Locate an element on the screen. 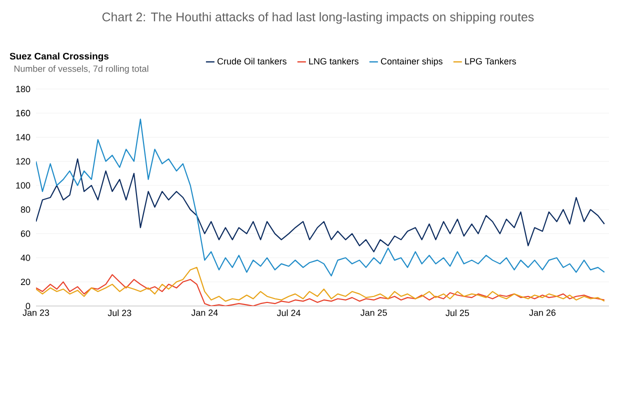 This screenshot has width=637, height=405. x-tick-label: Jan 26 is located at coordinates (542, 313).